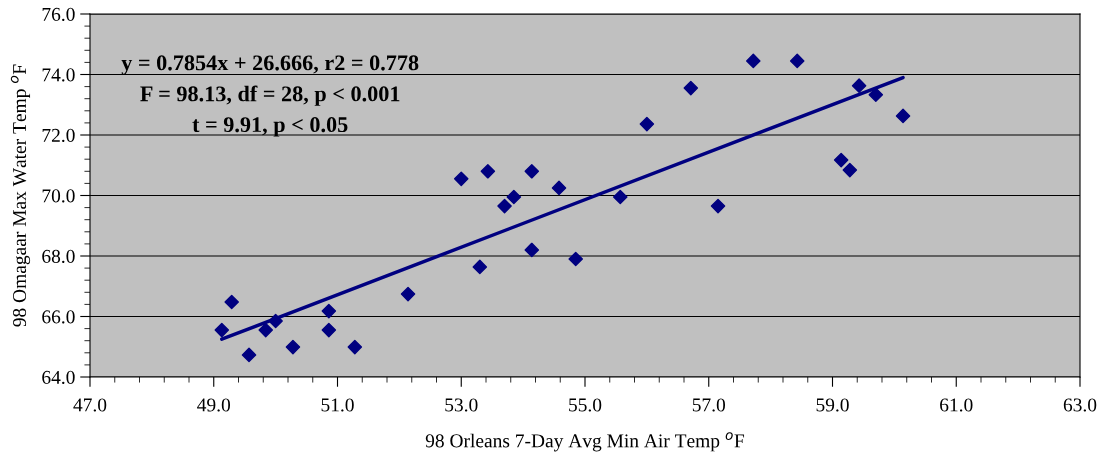 The image size is (1104, 460). What do you see at coordinates (1080, 405) in the screenshot?
I see `x-tick-label: 63.0` at bounding box center [1080, 405].